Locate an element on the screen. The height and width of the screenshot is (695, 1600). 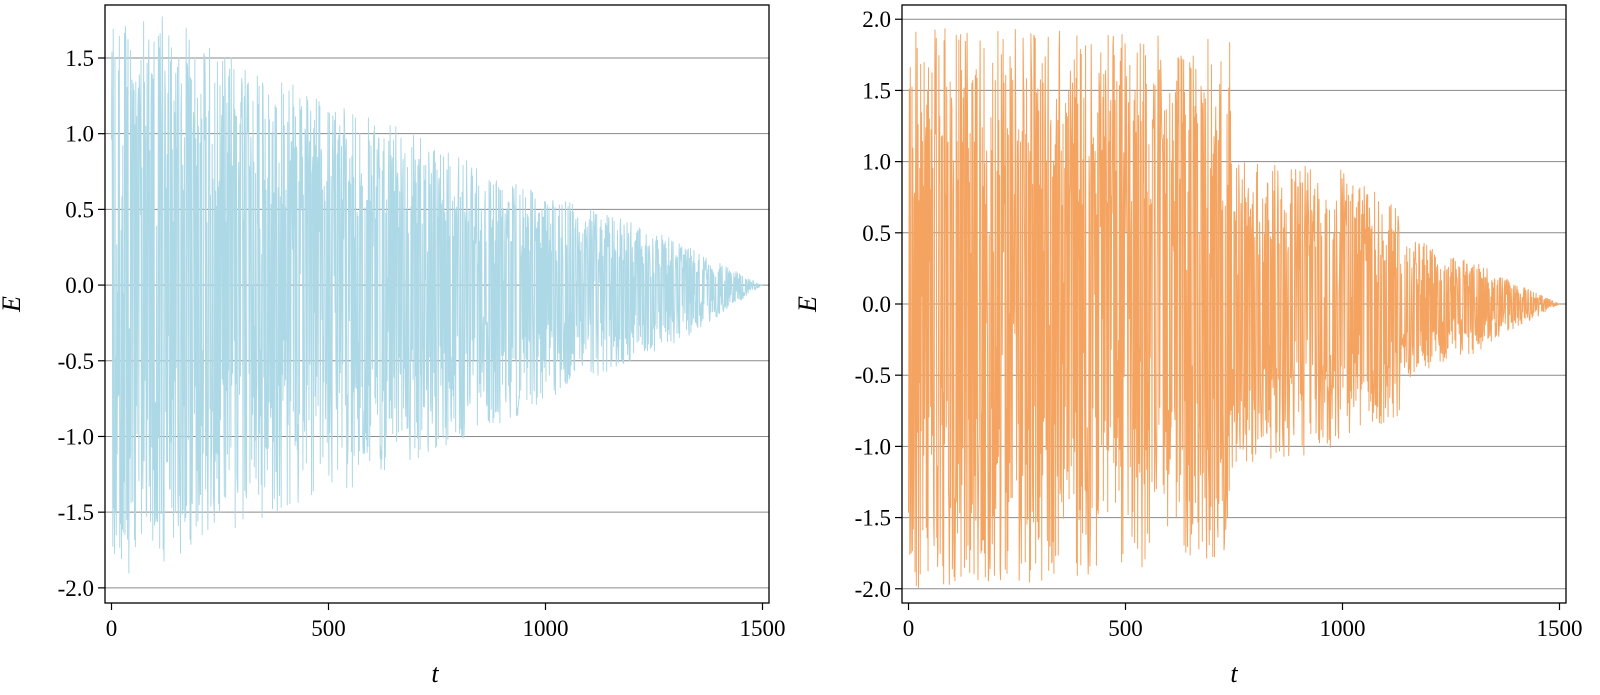
y-tick-label: 2.0 is located at coordinates (876, 19).